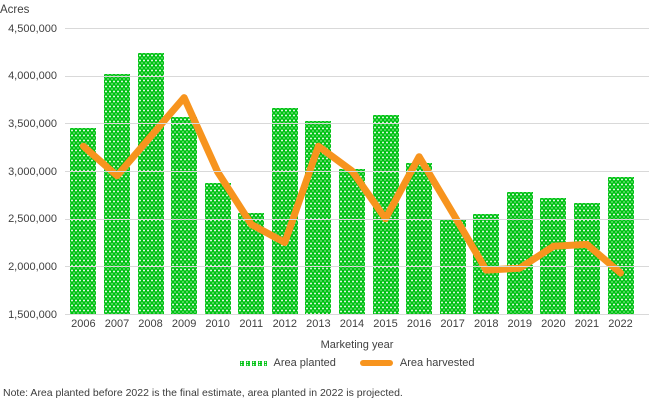  I want to click on bar-2012, so click(284, 211).